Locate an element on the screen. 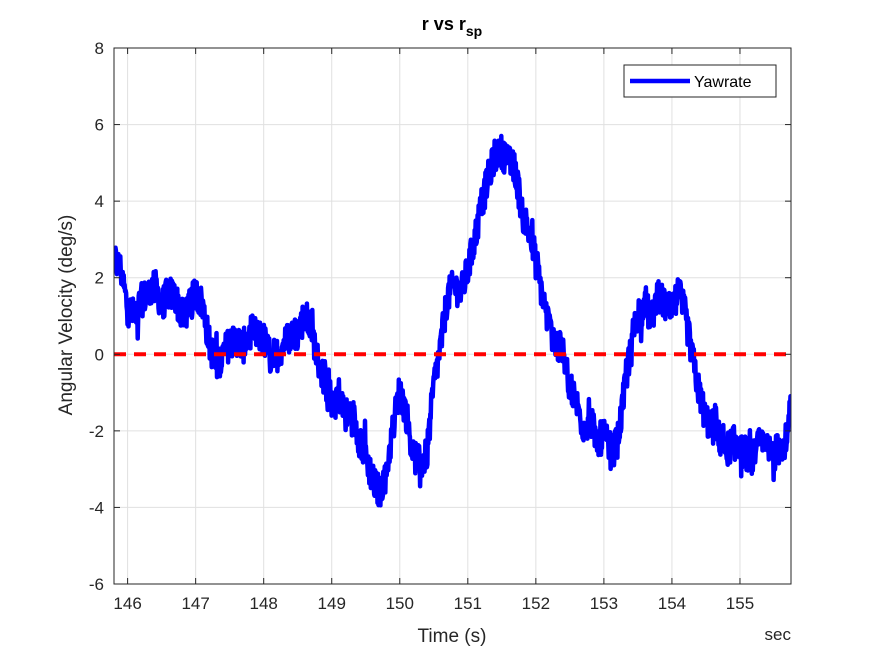 Image resolution: width=875 pixels, height=656 pixels. y-tick-label: 6 is located at coordinates (99, 125).